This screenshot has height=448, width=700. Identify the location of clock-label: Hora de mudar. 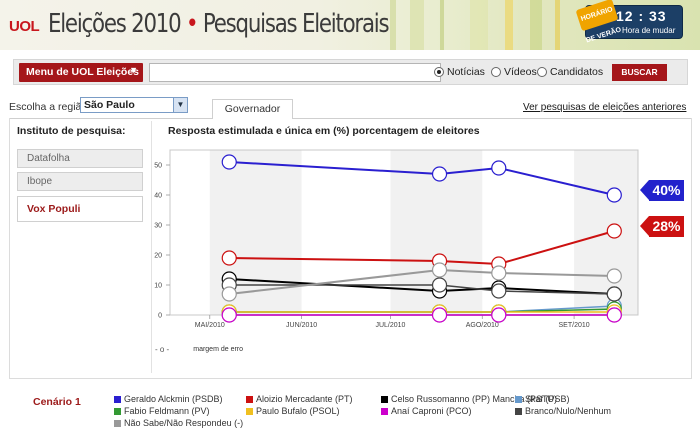
(649, 30).